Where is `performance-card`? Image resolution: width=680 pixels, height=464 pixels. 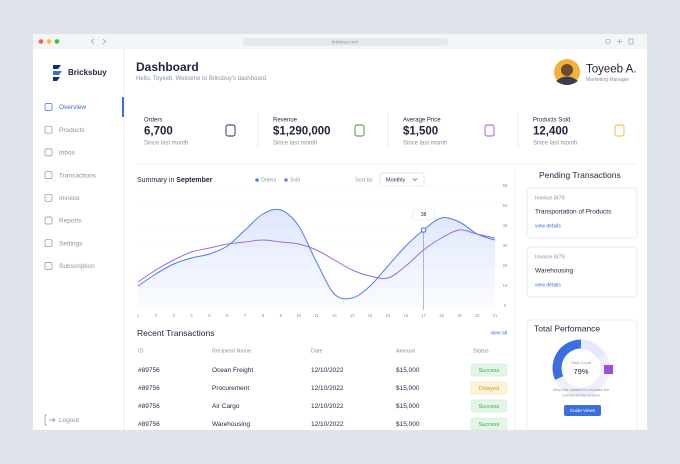 performance-card is located at coordinates (582, 382).